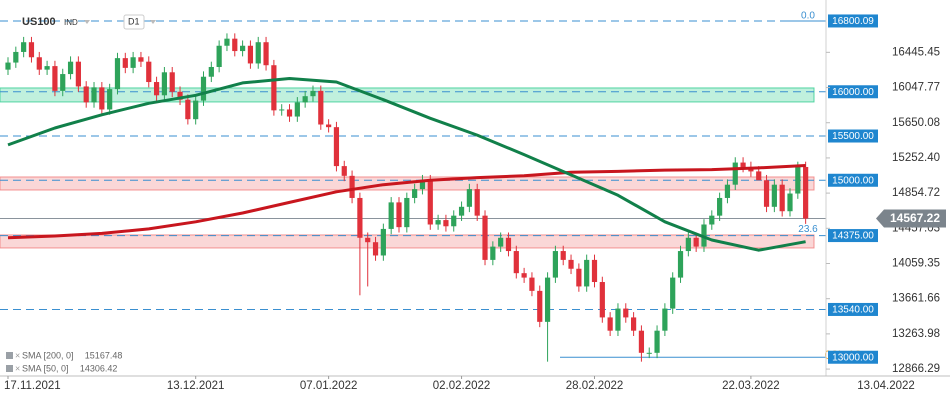 This screenshot has height=402, width=950. Describe the element at coordinates (407, 241) in the screenshot. I see `zone` at that location.